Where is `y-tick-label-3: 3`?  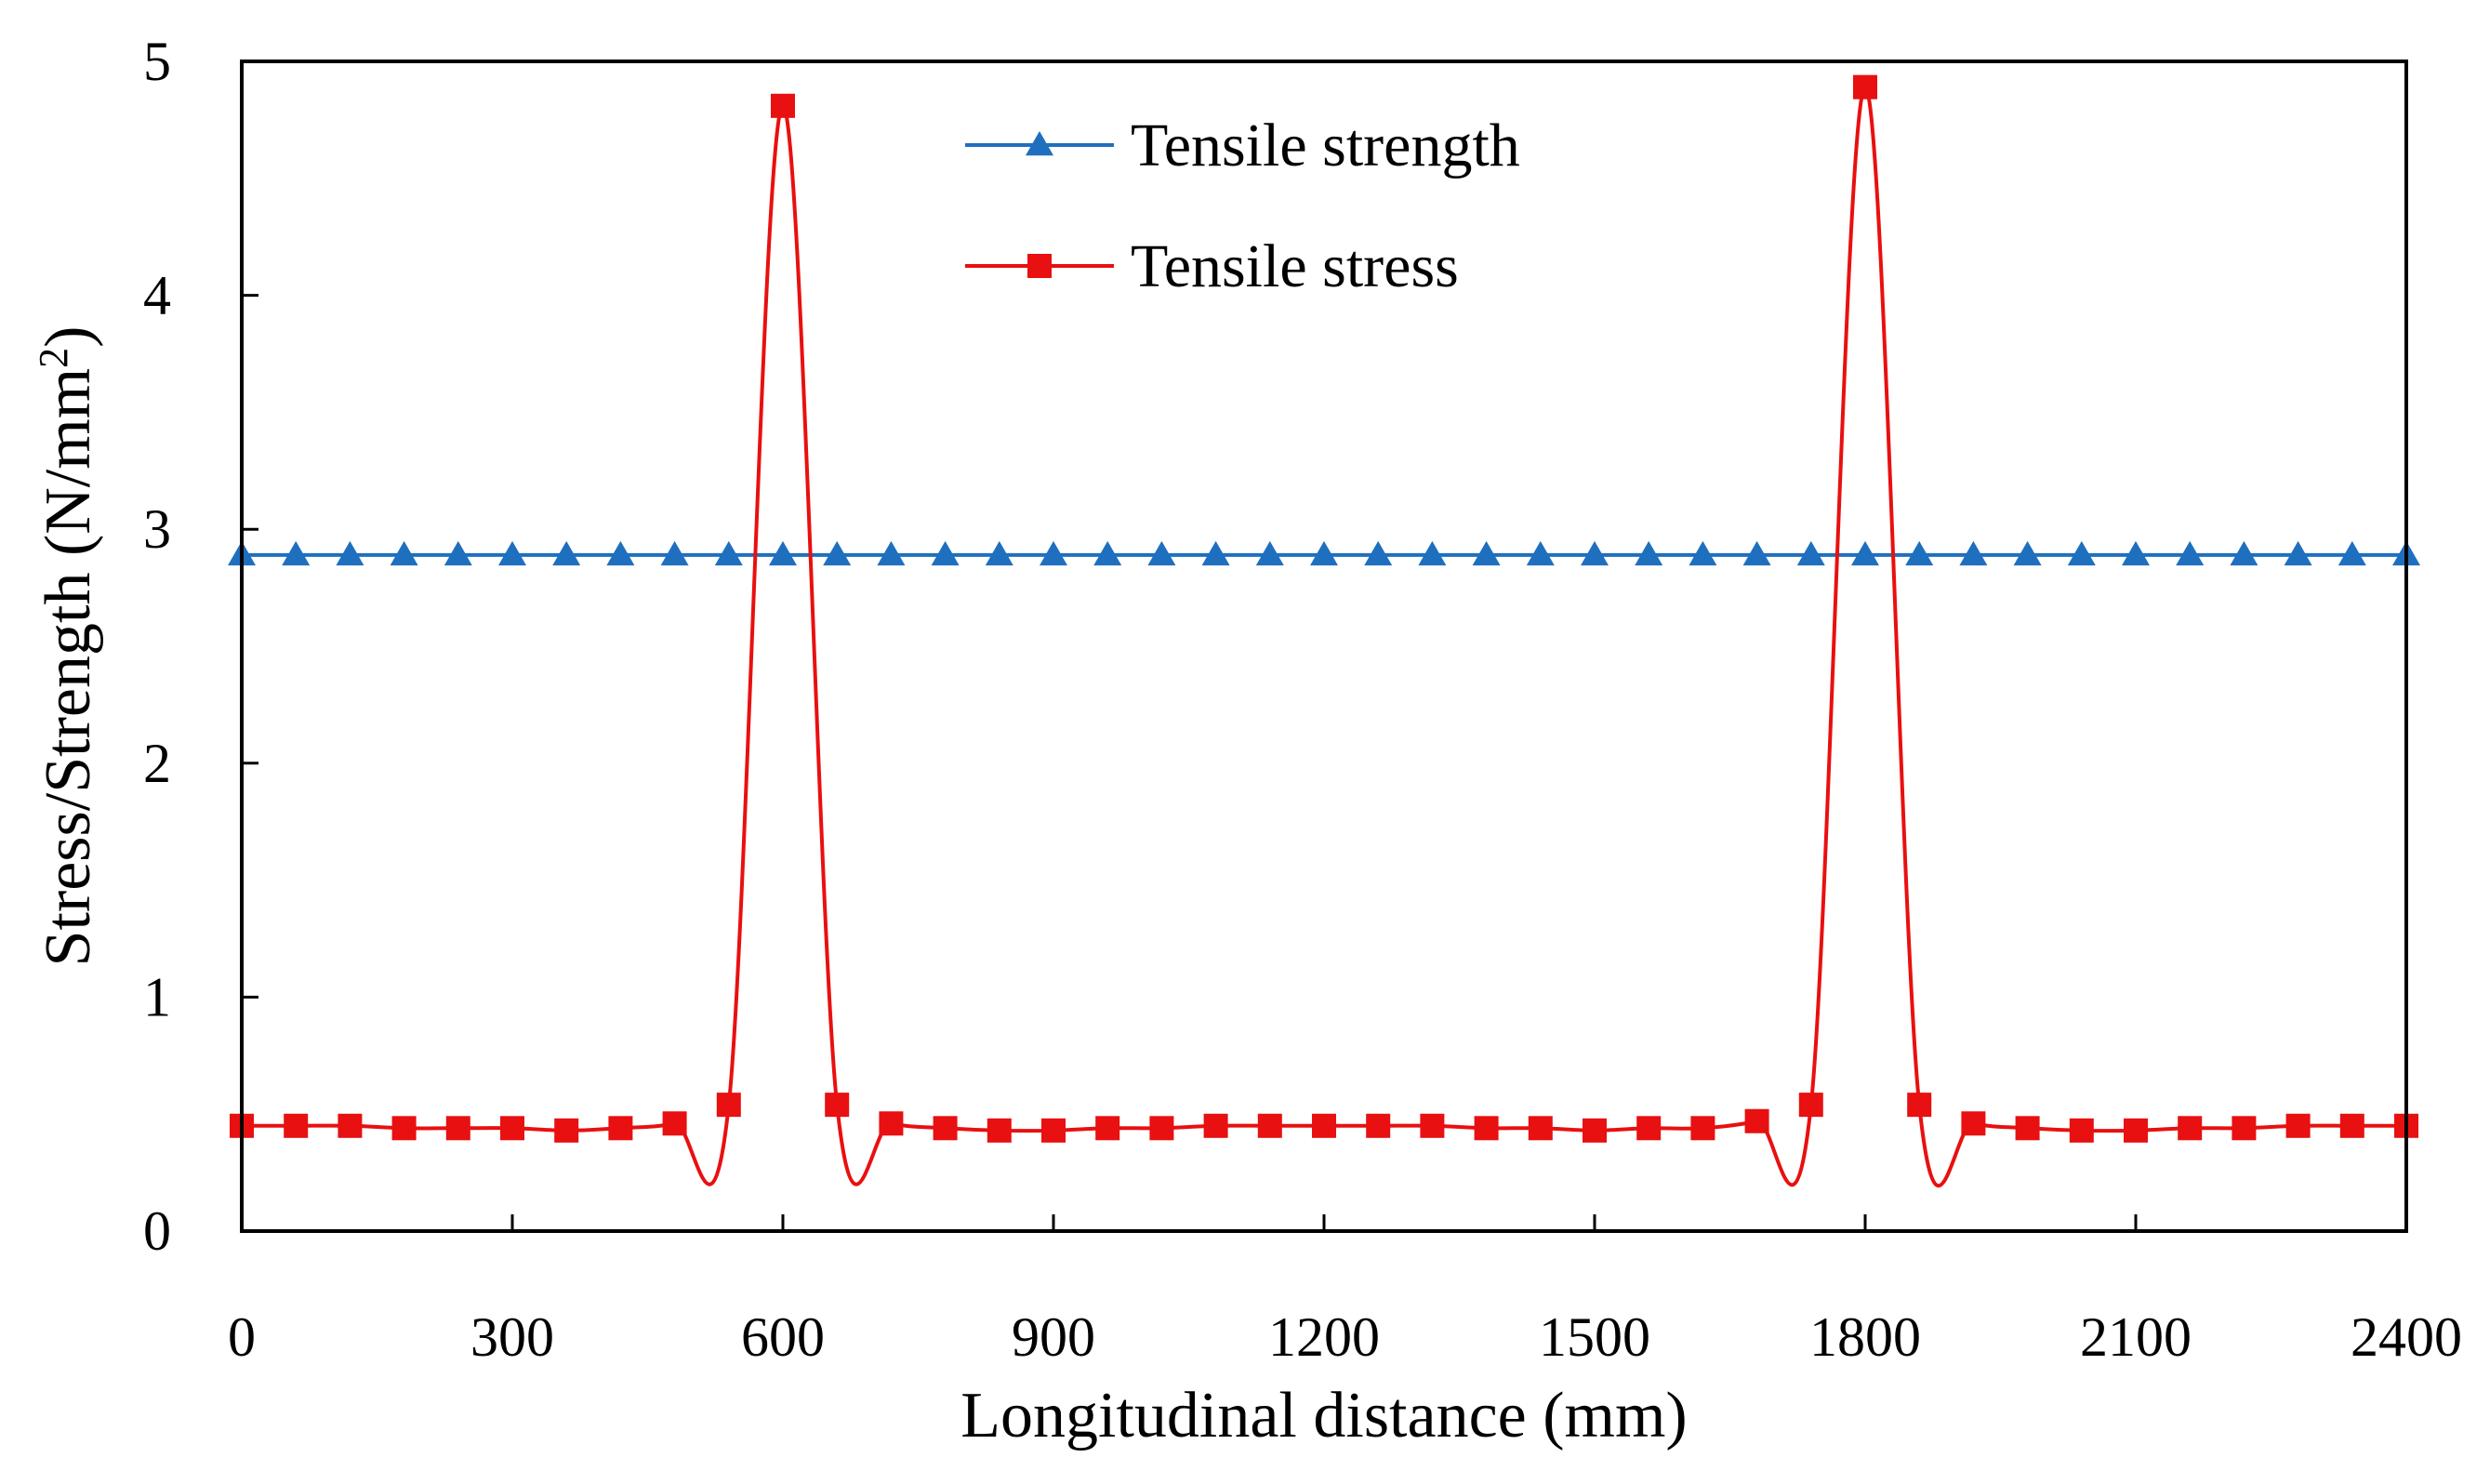
y-tick-label-3: 3 is located at coordinates (157, 529).